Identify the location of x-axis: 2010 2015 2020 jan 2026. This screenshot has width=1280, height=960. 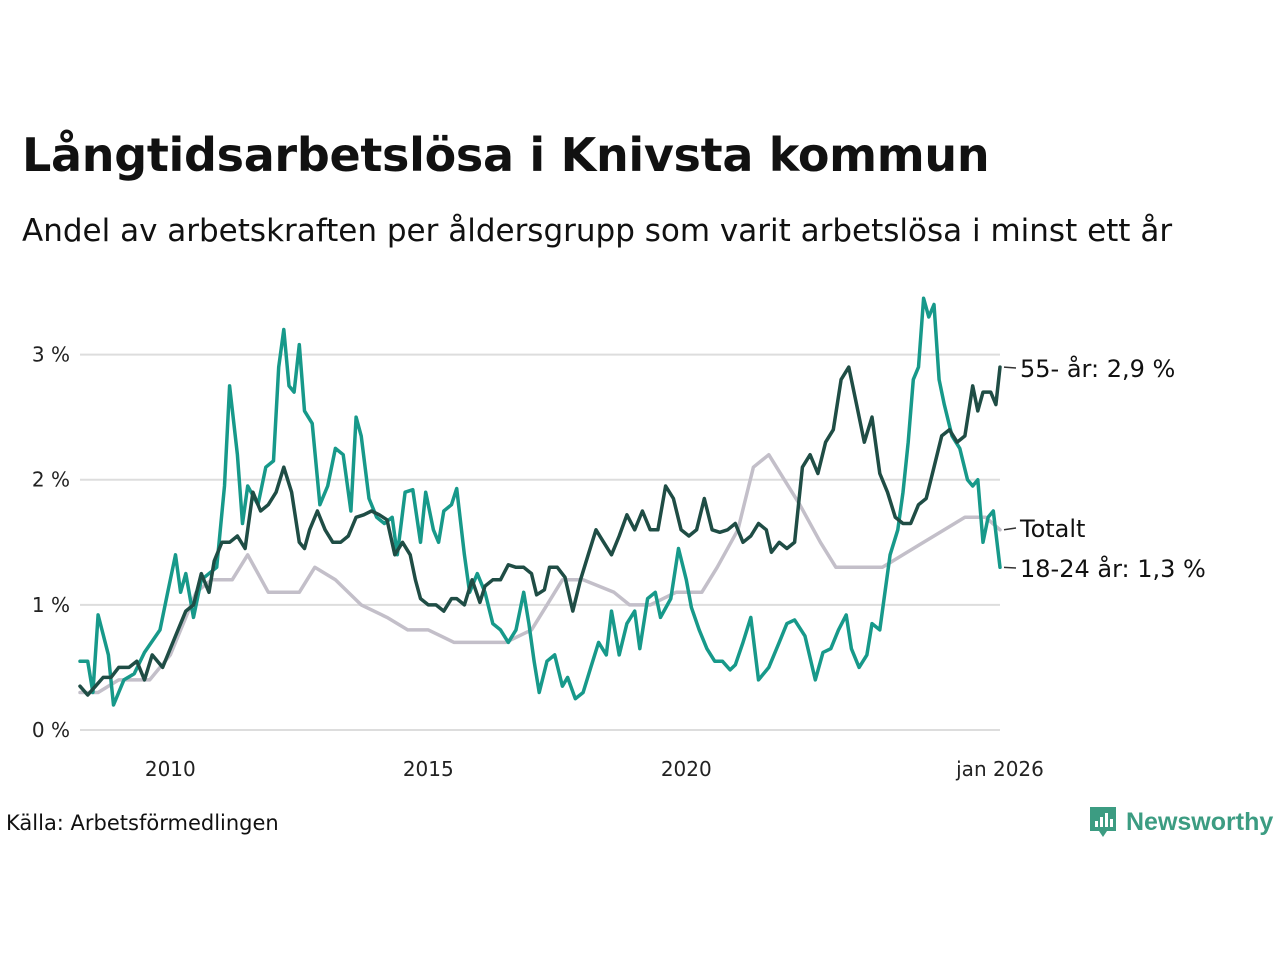
(594, 769).